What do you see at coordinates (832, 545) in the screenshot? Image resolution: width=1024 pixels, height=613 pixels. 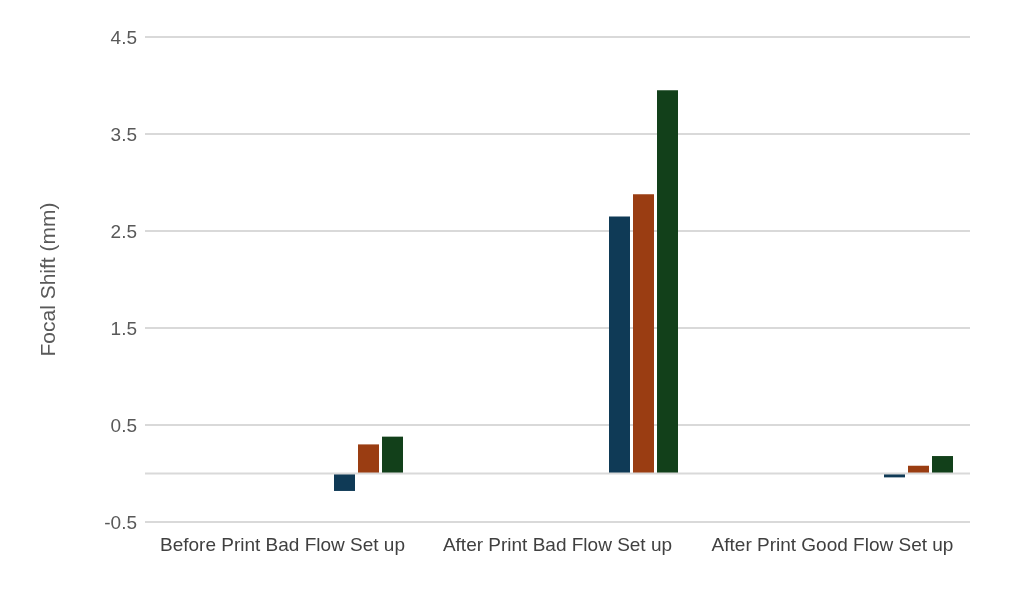 I see `x-tick-label: After Print Good Flow Set up` at bounding box center [832, 545].